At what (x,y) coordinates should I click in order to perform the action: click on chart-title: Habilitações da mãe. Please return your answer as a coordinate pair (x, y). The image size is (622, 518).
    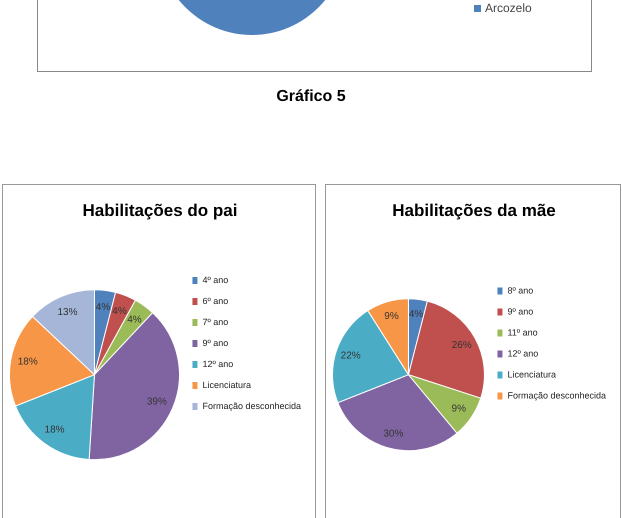
    Looking at the image, I should click on (474, 210).